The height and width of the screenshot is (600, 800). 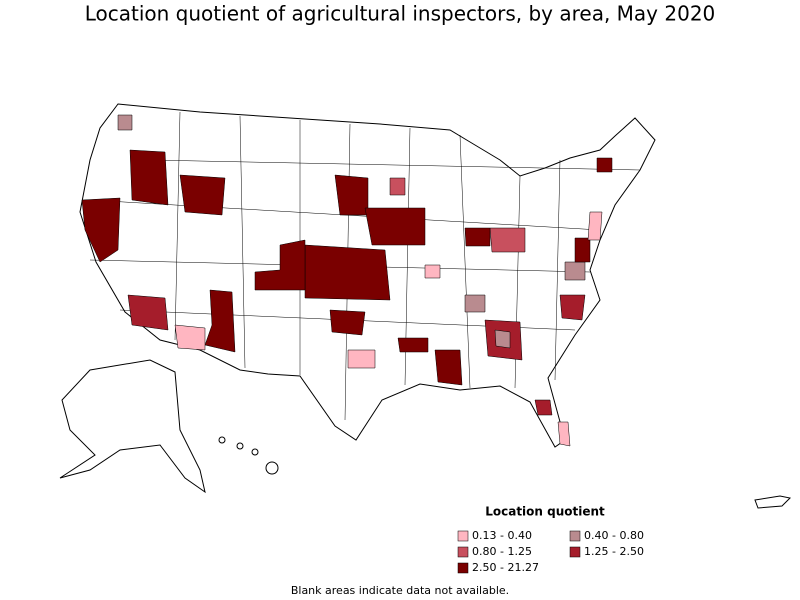 I want to click on alaska, so click(x=132, y=426).